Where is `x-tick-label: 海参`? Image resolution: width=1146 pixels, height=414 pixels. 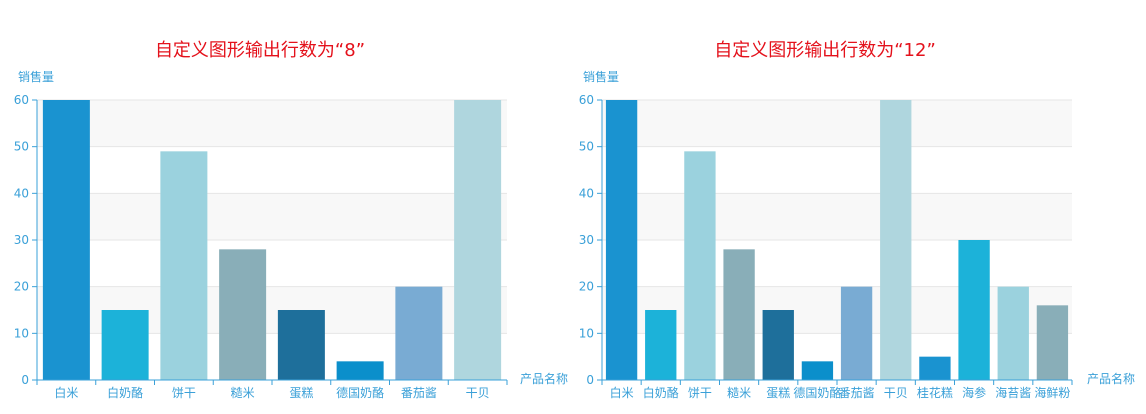
x-tick-label: 海参 is located at coordinates (974, 392).